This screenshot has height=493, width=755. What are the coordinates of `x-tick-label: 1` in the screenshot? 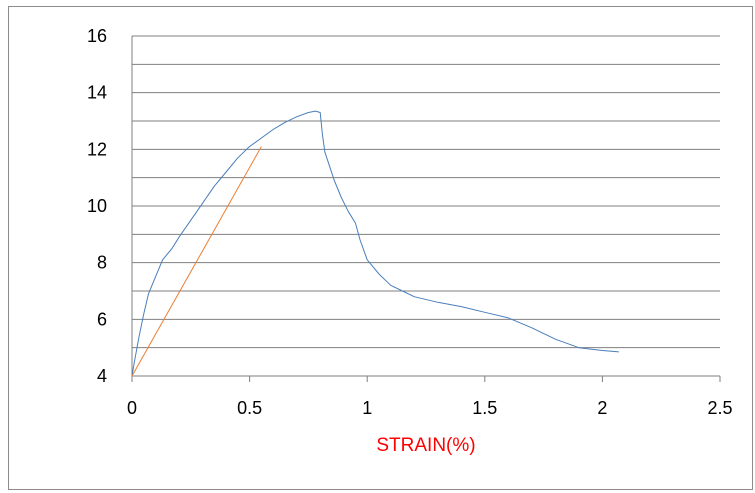 It's located at (367, 408).